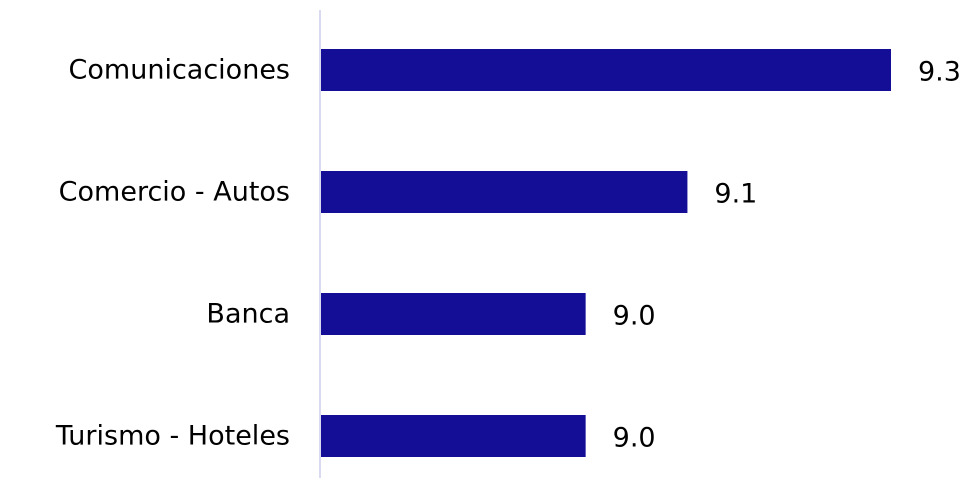 The height and width of the screenshot is (478, 974). I want to click on category-label: Comunicaciones, so click(179, 70).